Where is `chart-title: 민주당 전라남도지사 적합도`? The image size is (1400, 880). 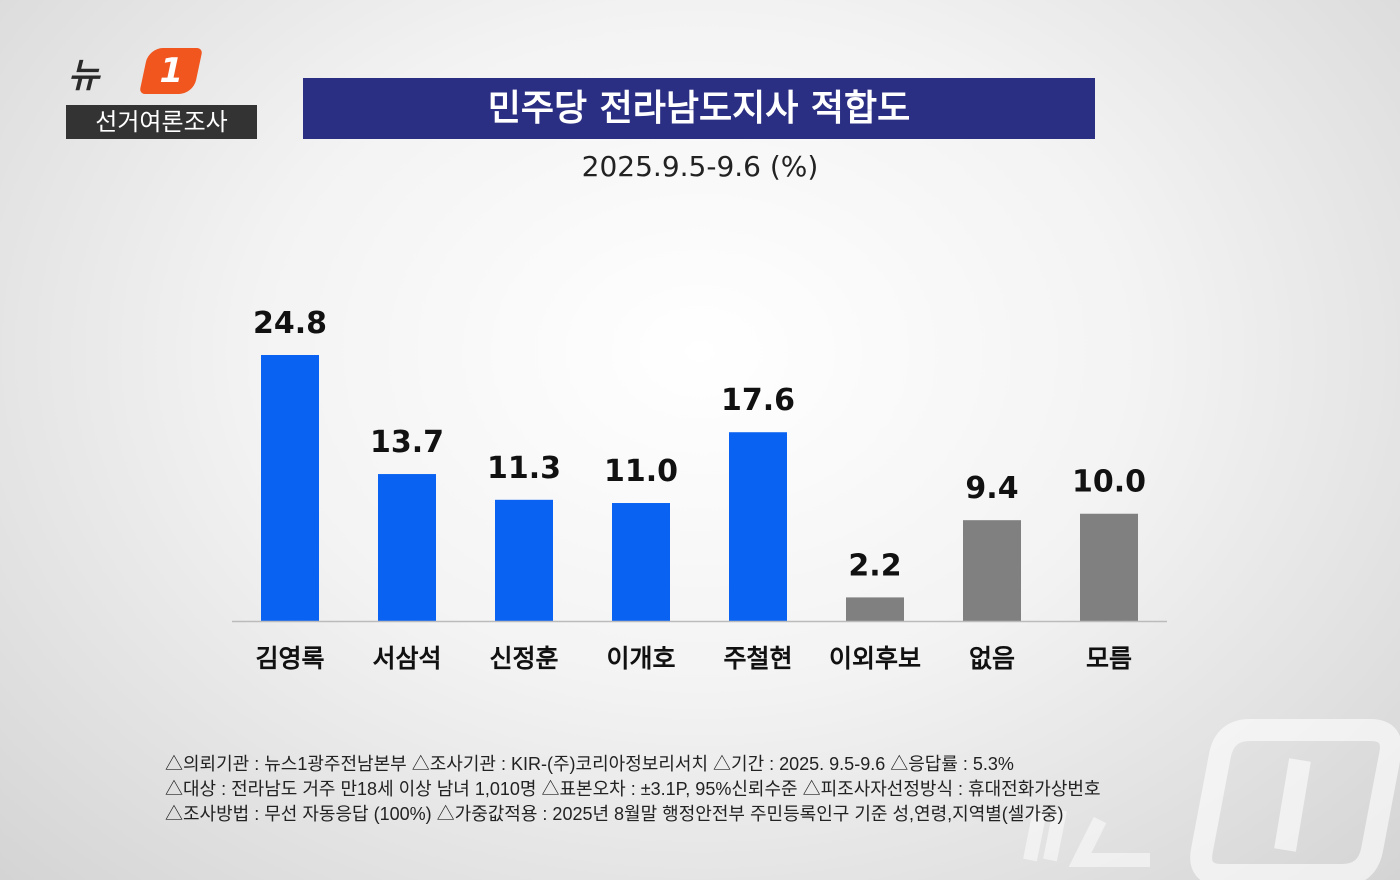 chart-title: 민주당 전라남도지사 적합도 is located at coordinates (699, 108).